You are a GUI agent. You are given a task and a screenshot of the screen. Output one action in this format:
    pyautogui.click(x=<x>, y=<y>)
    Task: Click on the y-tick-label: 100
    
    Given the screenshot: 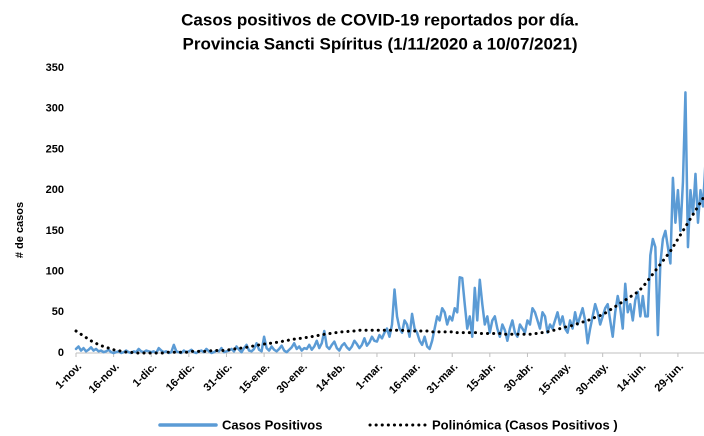 What is the action you would take?
    pyautogui.click(x=55, y=271)
    